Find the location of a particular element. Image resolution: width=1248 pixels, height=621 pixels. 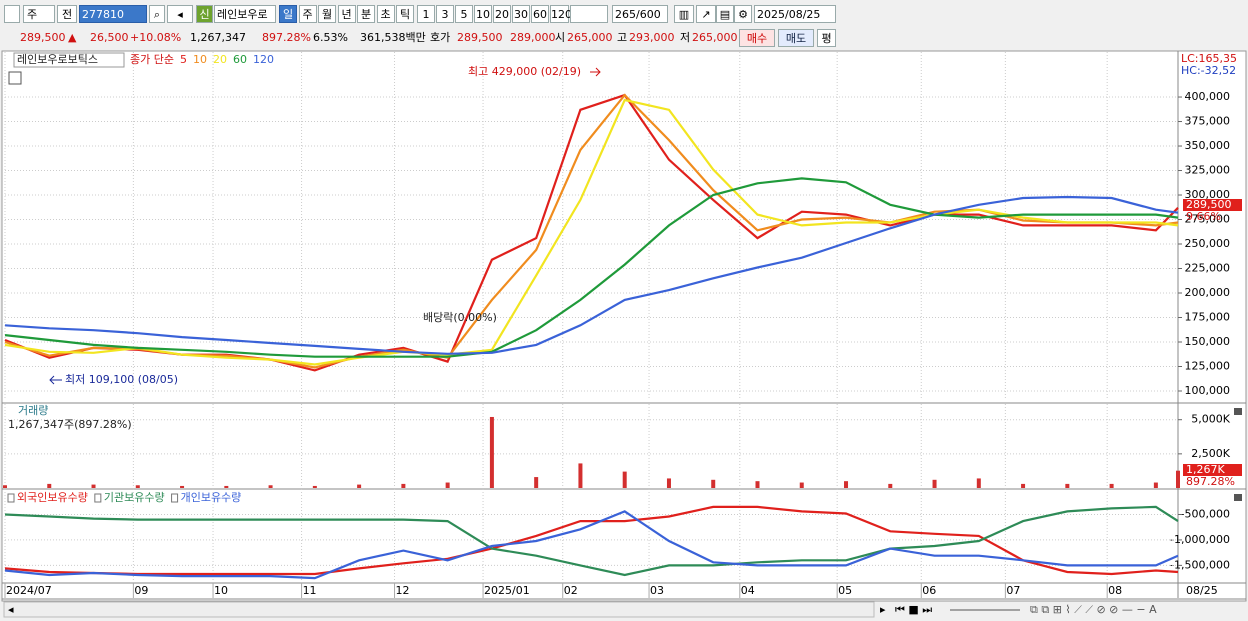

blank-select is located at coordinates (589, 14).